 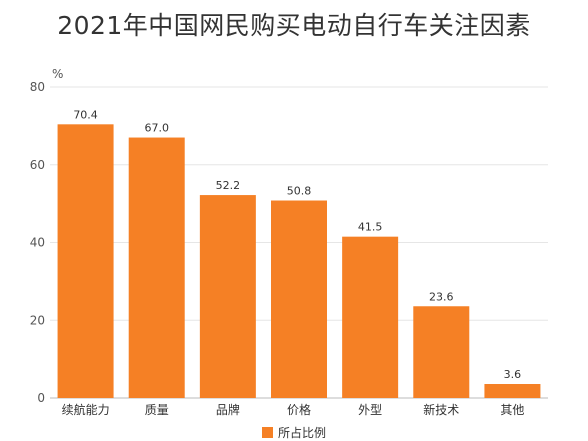 I want to click on data-label: 3.6, so click(x=513, y=374).